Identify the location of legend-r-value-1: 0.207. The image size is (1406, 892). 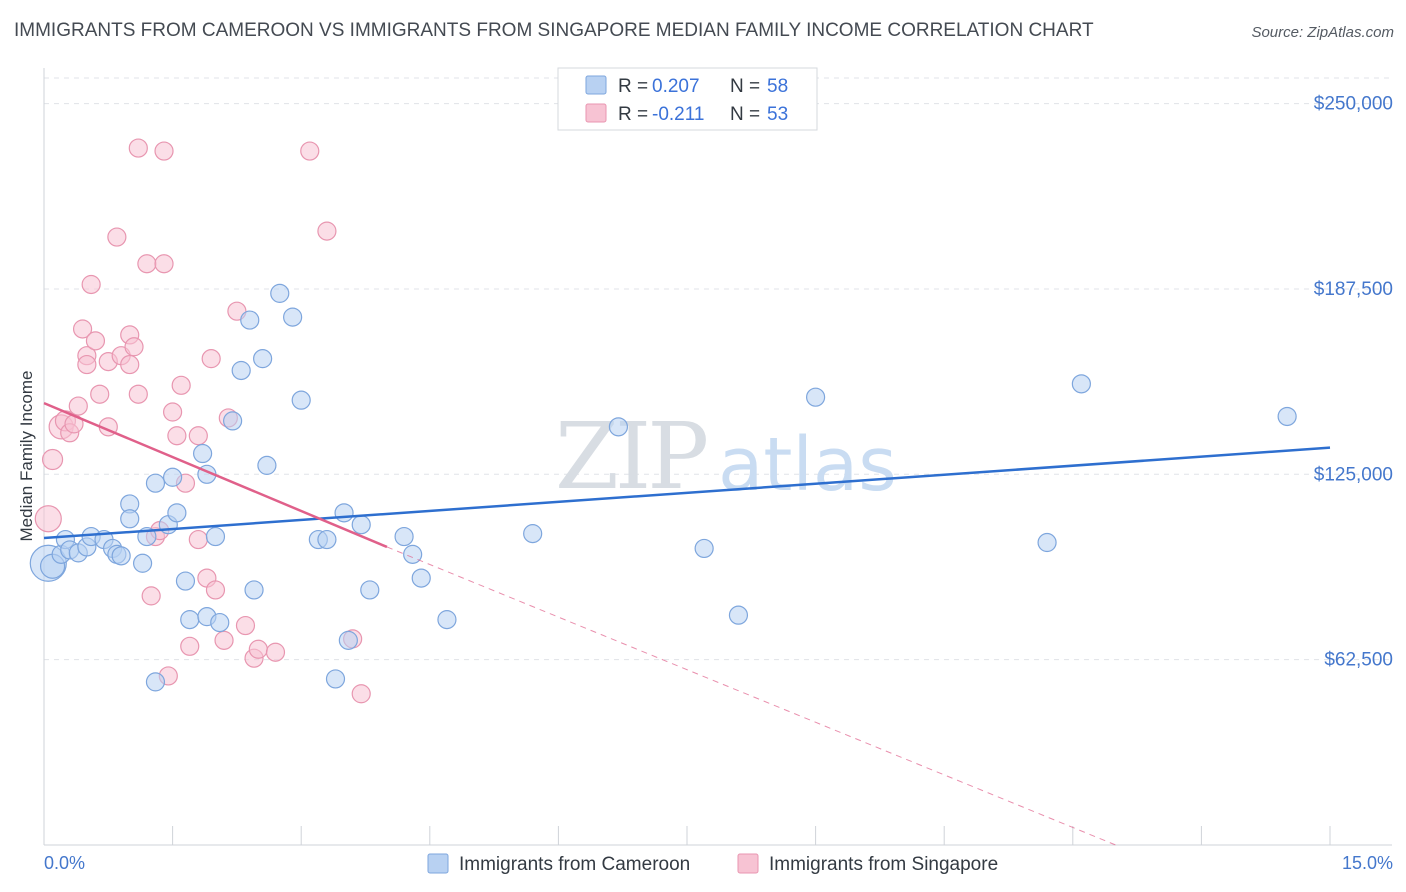
(676, 86).